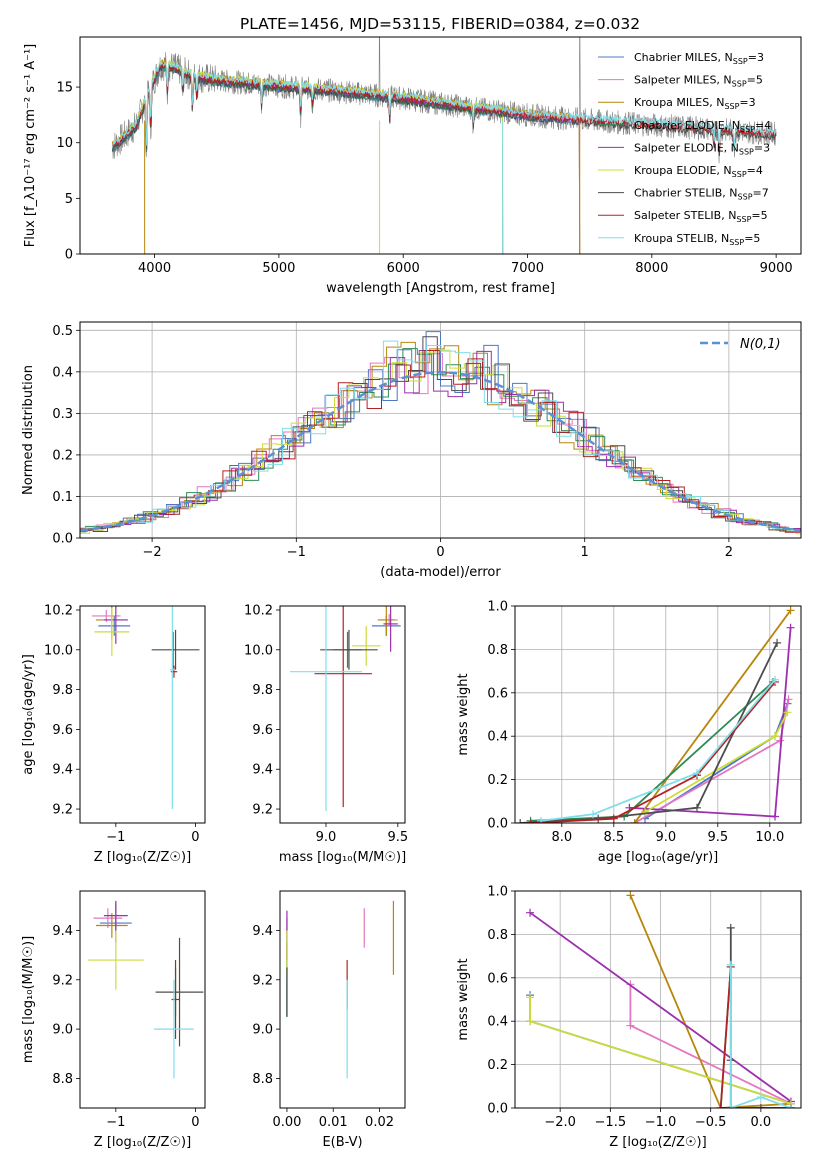  What do you see at coordinates (115, 1122) in the screenshot?
I see `x-tick-label: −1` at bounding box center [115, 1122].